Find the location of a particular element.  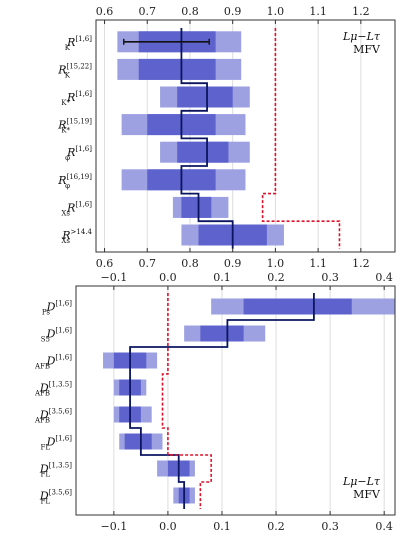

category-sub: S5 is located at coordinates (45, 340).